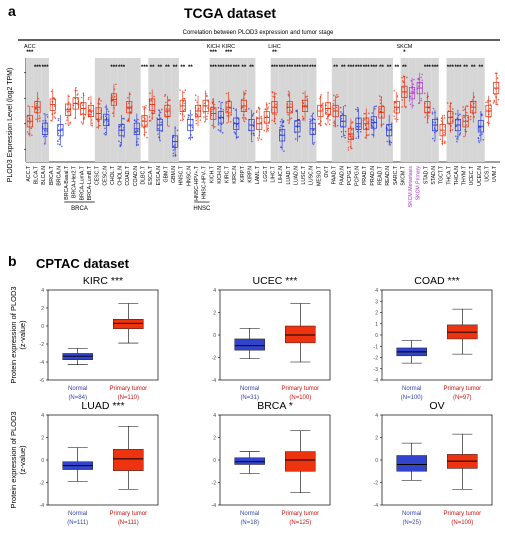 The width and height of the screenshot is (505, 555). Describe the element at coordinates (365, 175) in the screenshot. I see `x-tick-label: PRAD.T` at that location.